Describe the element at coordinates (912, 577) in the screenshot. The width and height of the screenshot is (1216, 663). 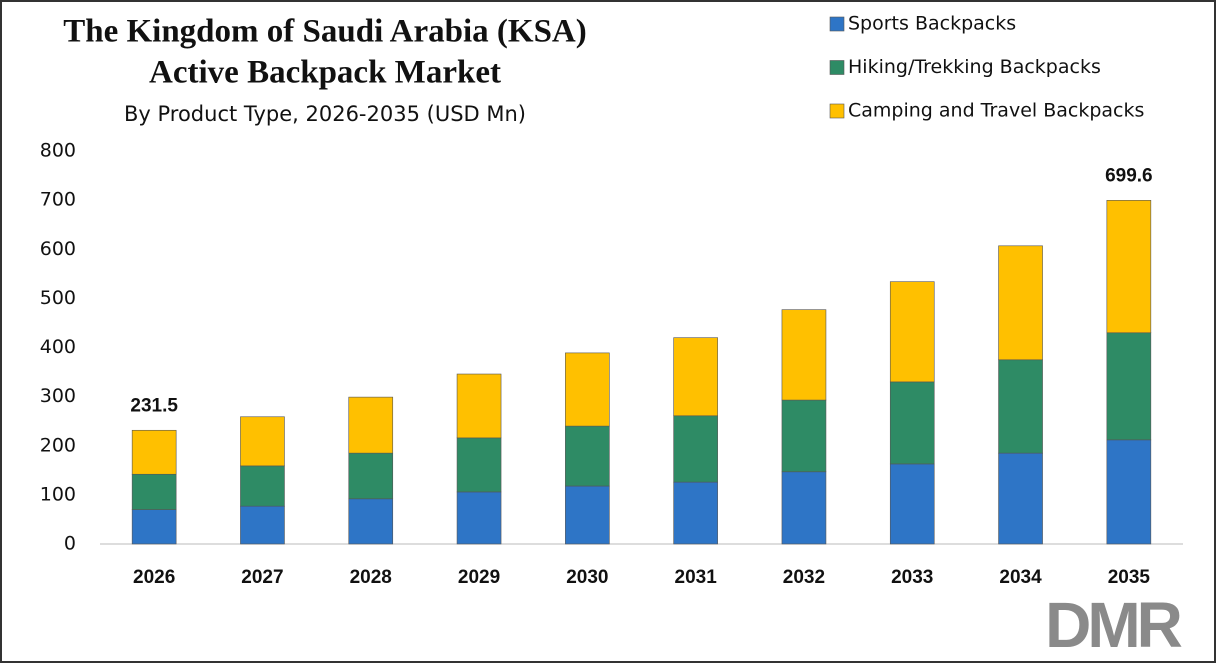
I see `x-tick-label: 2033` at that location.